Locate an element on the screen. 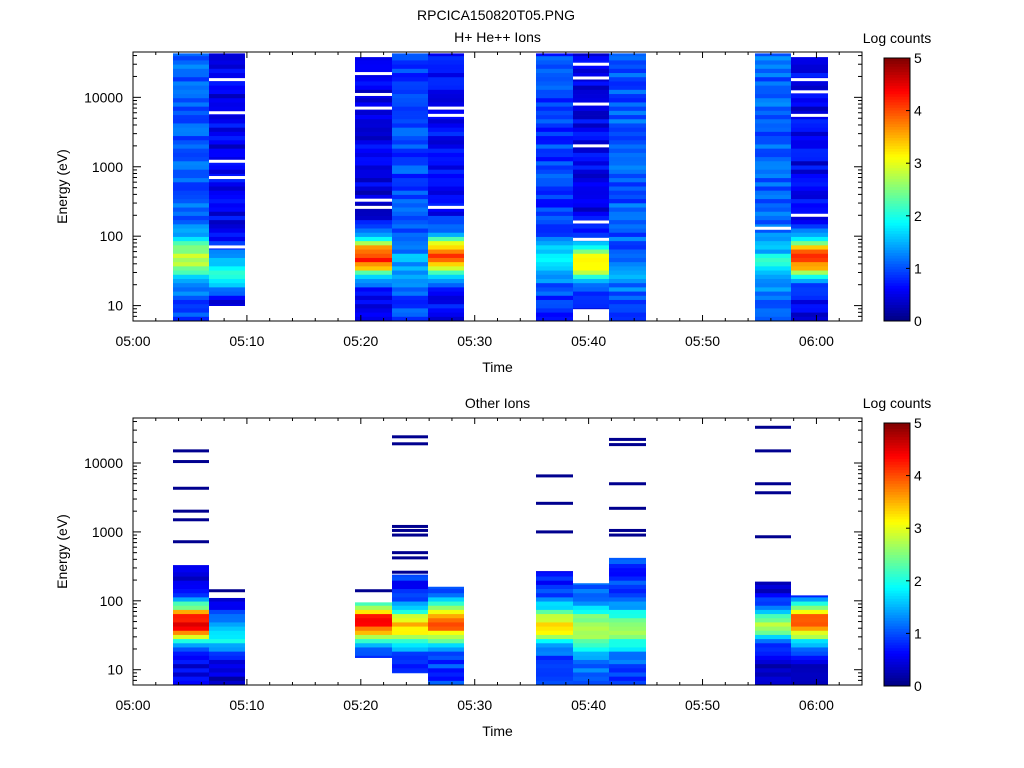  y-tick-label: 1000 is located at coordinates (107, 532).